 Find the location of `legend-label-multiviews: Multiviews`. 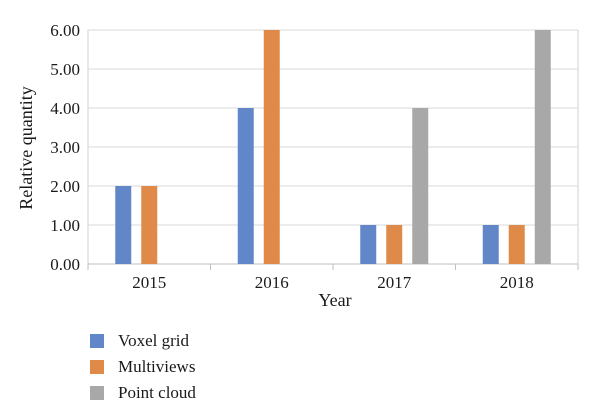

legend-label-multiviews: Multiviews is located at coordinates (157, 366).